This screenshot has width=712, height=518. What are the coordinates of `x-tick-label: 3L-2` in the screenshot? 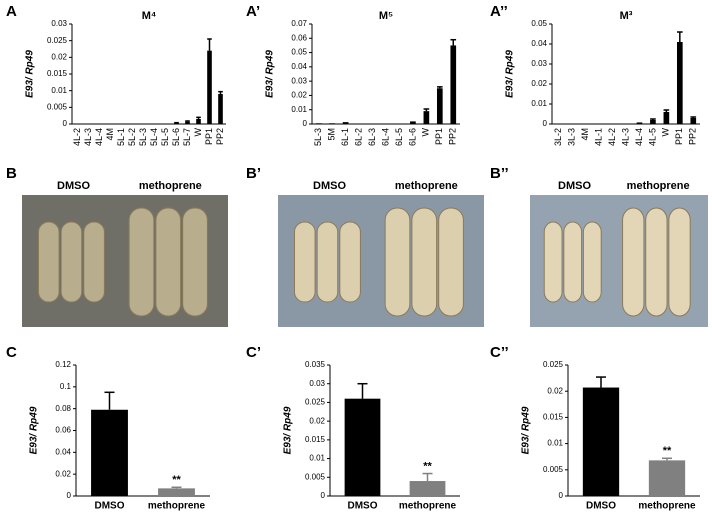 It's located at (558, 137).